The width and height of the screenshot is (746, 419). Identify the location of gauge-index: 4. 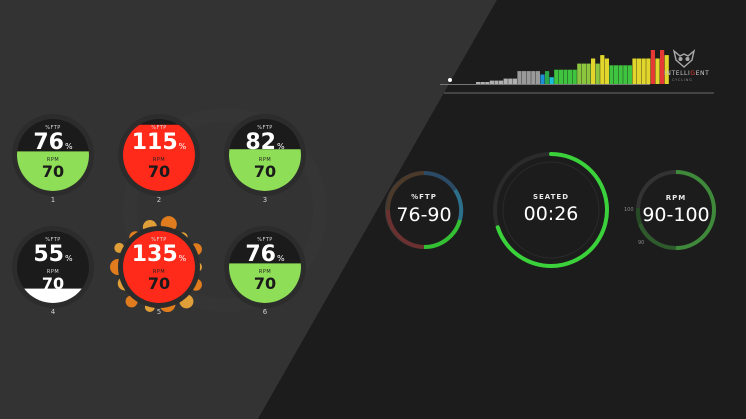
(53, 312).